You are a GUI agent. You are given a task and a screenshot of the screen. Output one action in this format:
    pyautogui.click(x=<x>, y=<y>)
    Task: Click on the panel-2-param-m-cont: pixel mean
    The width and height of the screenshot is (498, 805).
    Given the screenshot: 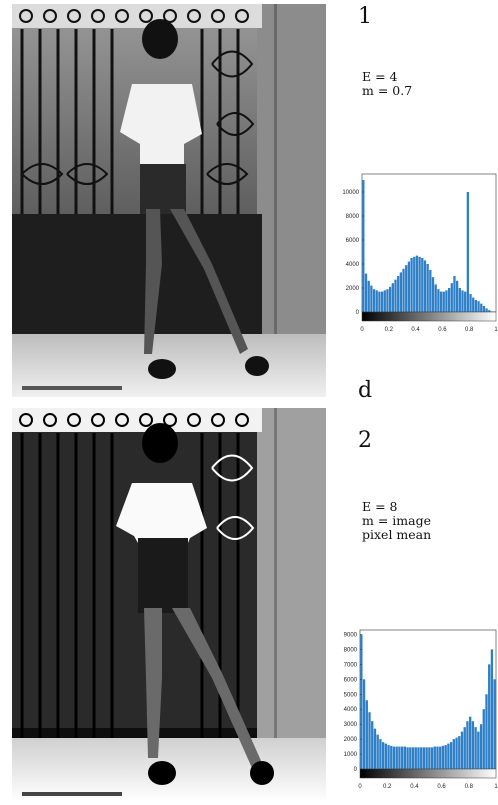 What is the action you would take?
    pyautogui.click(x=397, y=534)
    